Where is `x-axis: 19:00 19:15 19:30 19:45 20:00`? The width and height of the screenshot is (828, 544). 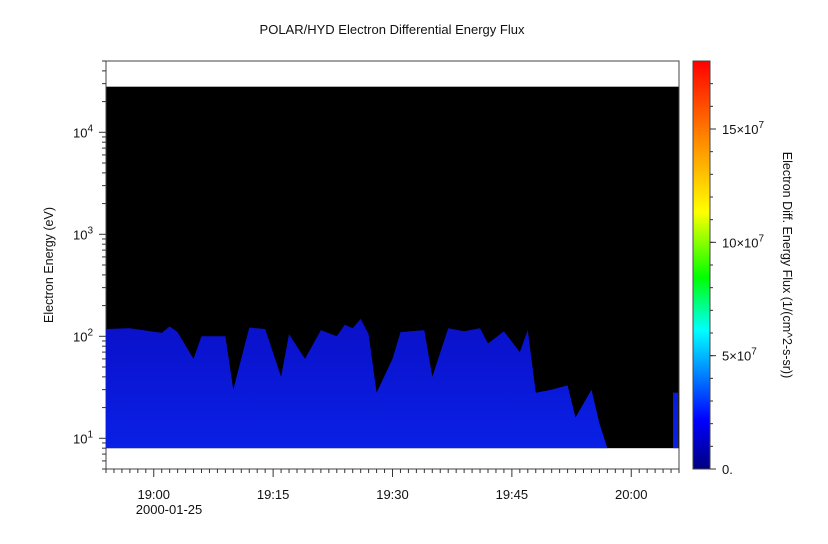 x-axis: 19:00 19:15 19:30 19:45 20:00 is located at coordinates (392, 485).